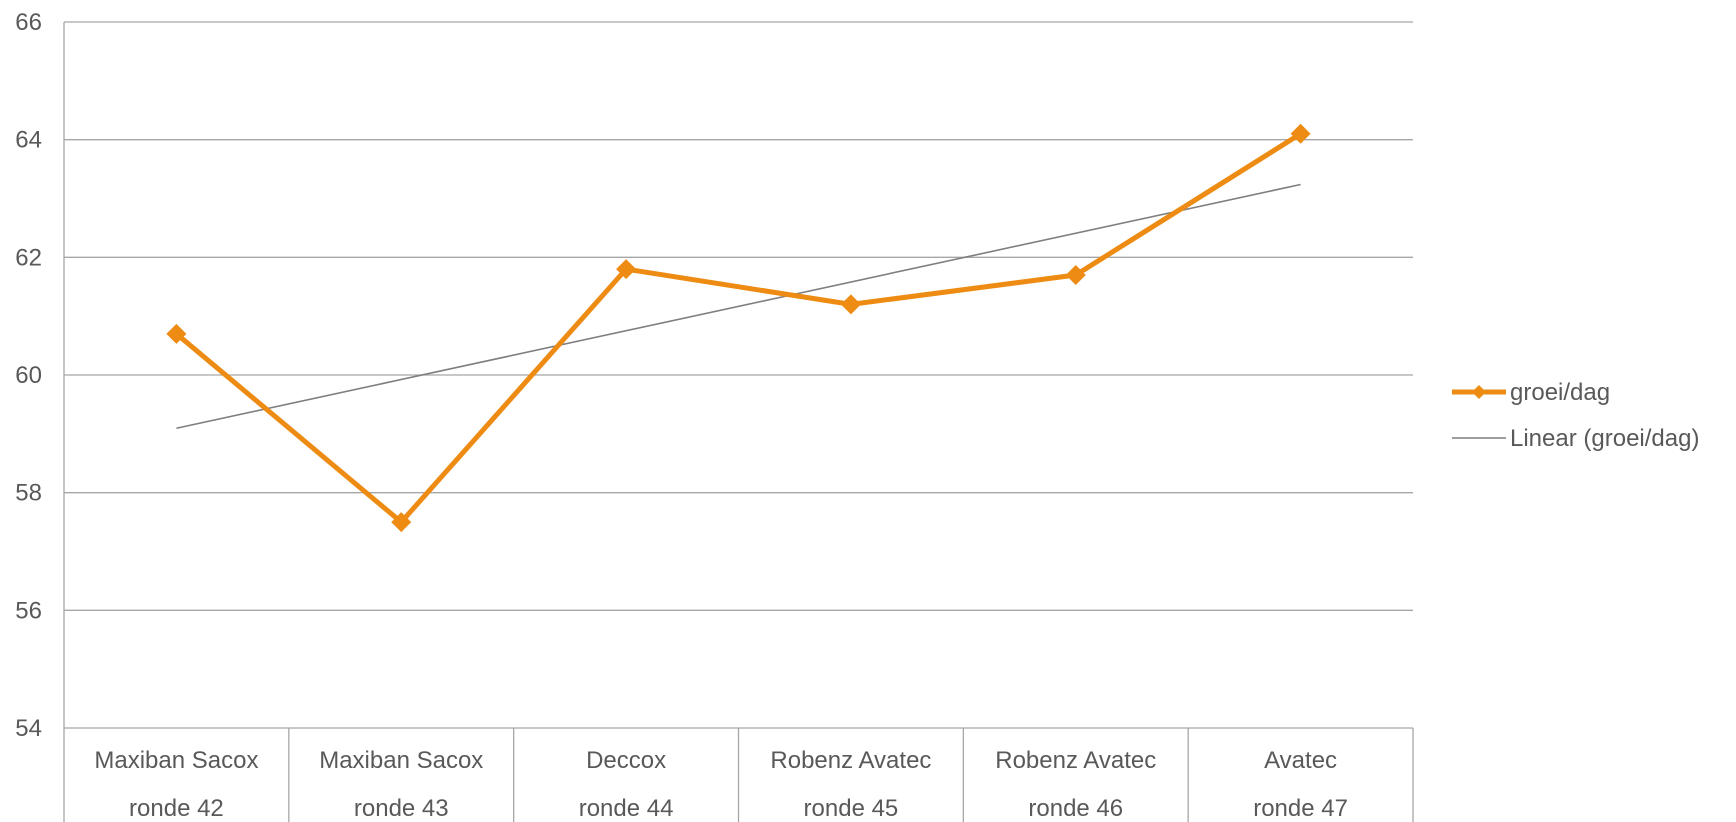 The image size is (1736, 822). What do you see at coordinates (28, 140) in the screenshot?
I see `y-tick-label: 64` at bounding box center [28, 140].